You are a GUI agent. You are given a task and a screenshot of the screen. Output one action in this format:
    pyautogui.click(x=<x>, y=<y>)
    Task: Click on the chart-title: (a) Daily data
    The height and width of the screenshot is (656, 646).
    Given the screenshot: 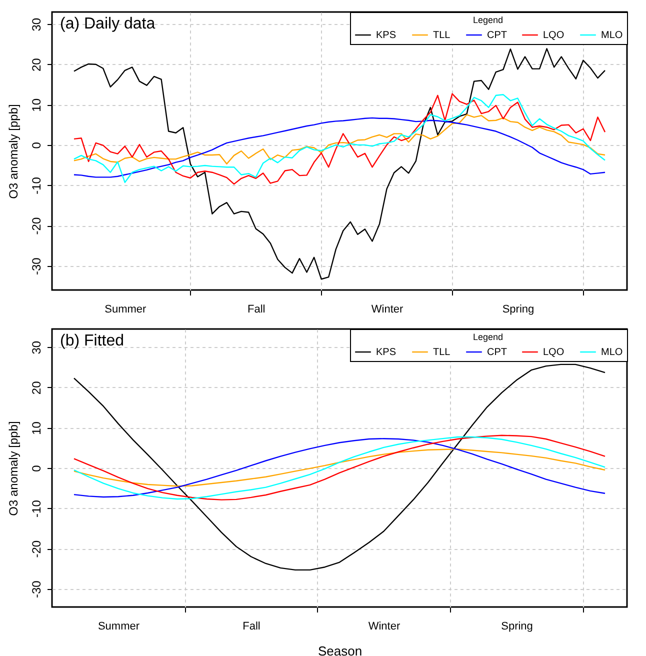 What is the action you would take?
    pyautogui.click(x=108, y=24)
    